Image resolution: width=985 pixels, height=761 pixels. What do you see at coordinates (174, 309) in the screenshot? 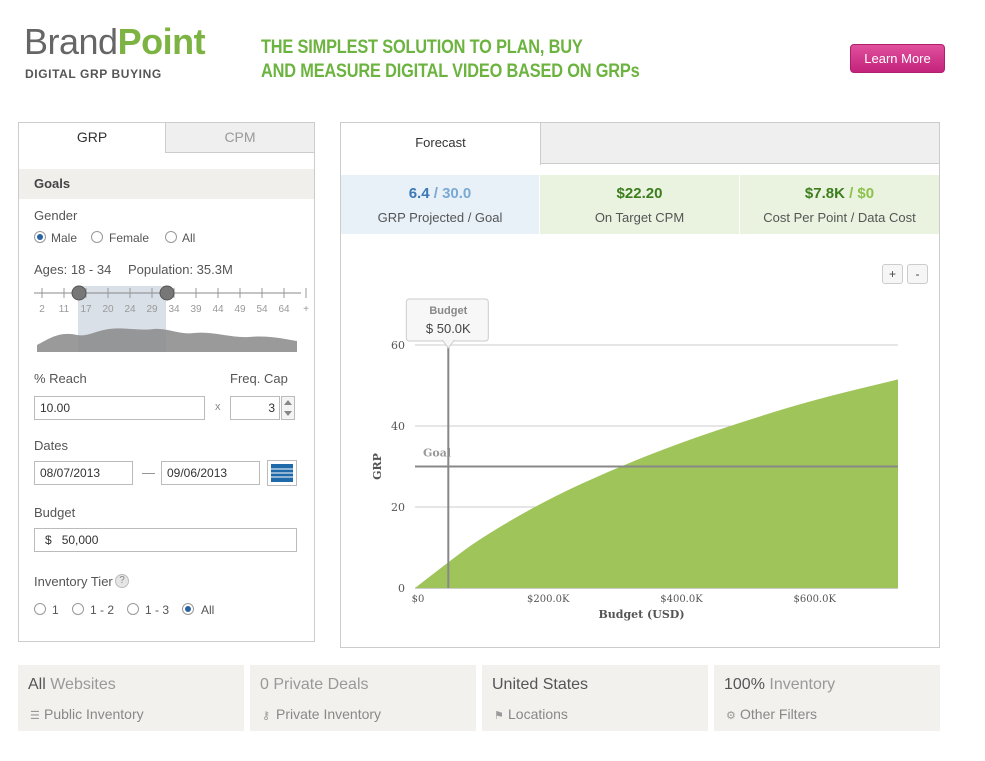
I see `age-tick-labels: 2 11 17 20 24 29 34 39 44 49 54 64 +` at bounding box center [174, 309].